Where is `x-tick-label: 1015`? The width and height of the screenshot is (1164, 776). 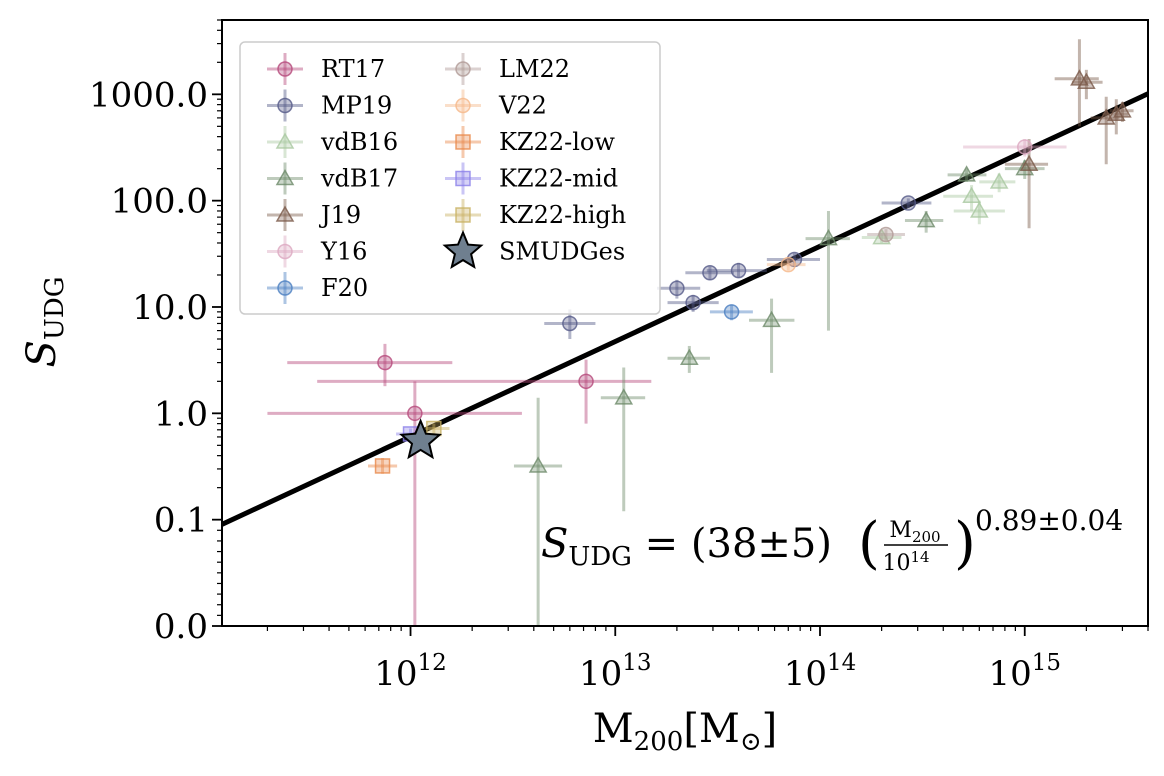 x-tick-label: 1015 is located at coordinates (1024, 672).